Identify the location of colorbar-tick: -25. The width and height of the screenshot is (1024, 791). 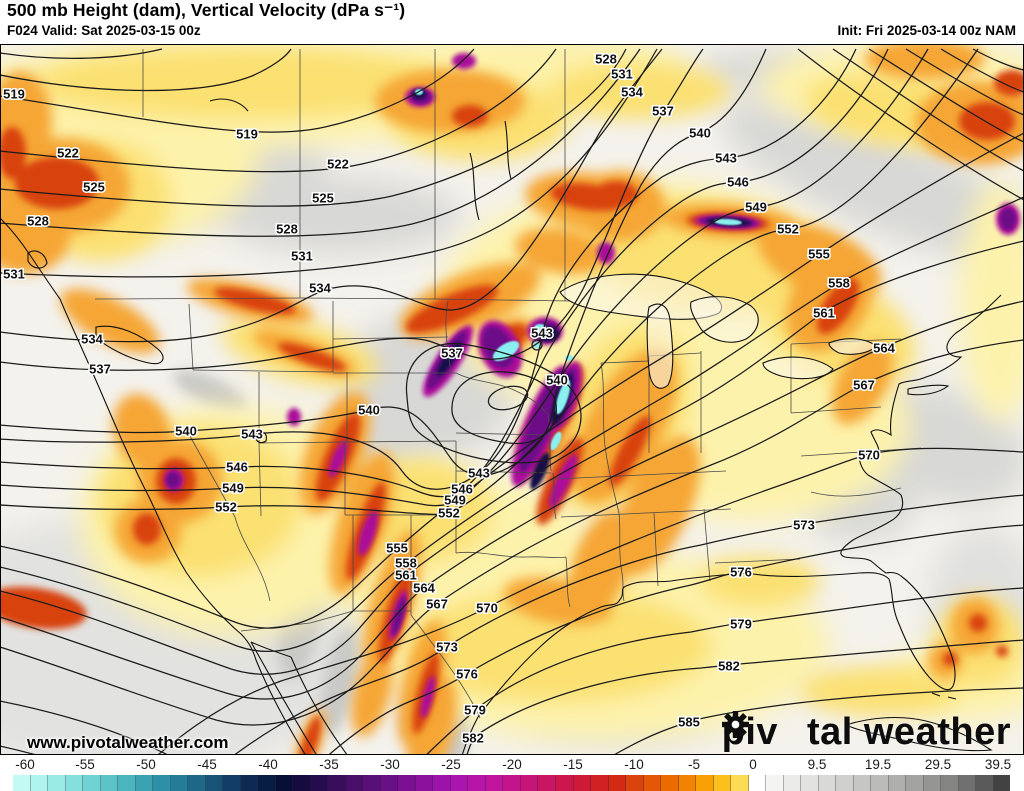
(451, 764).